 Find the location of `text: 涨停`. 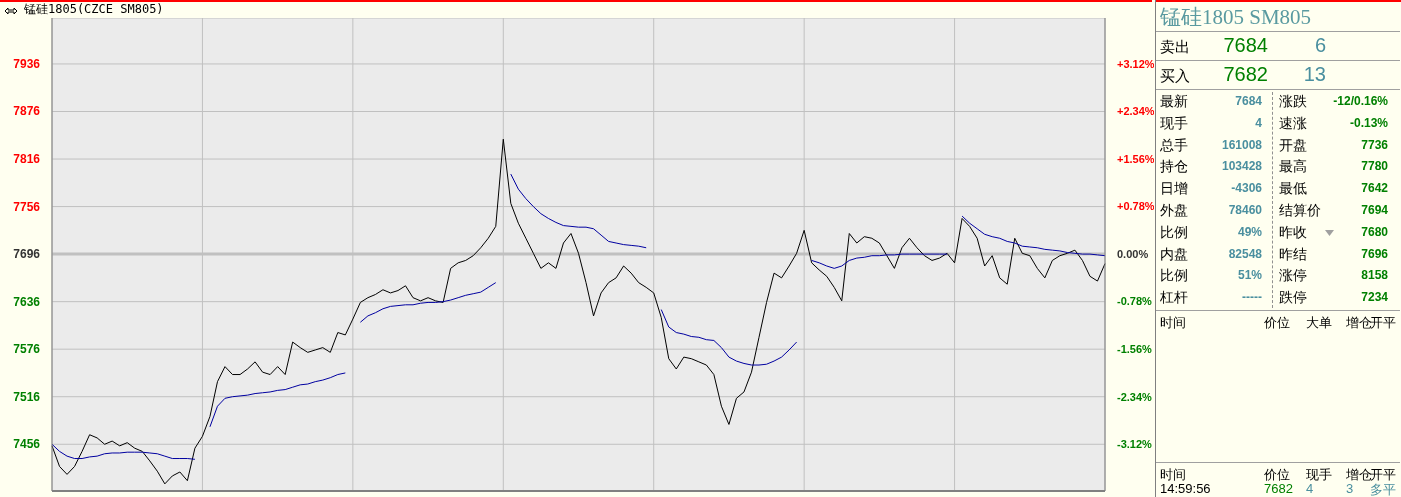

text: 涨停 is located at coordinates (1293, 276).